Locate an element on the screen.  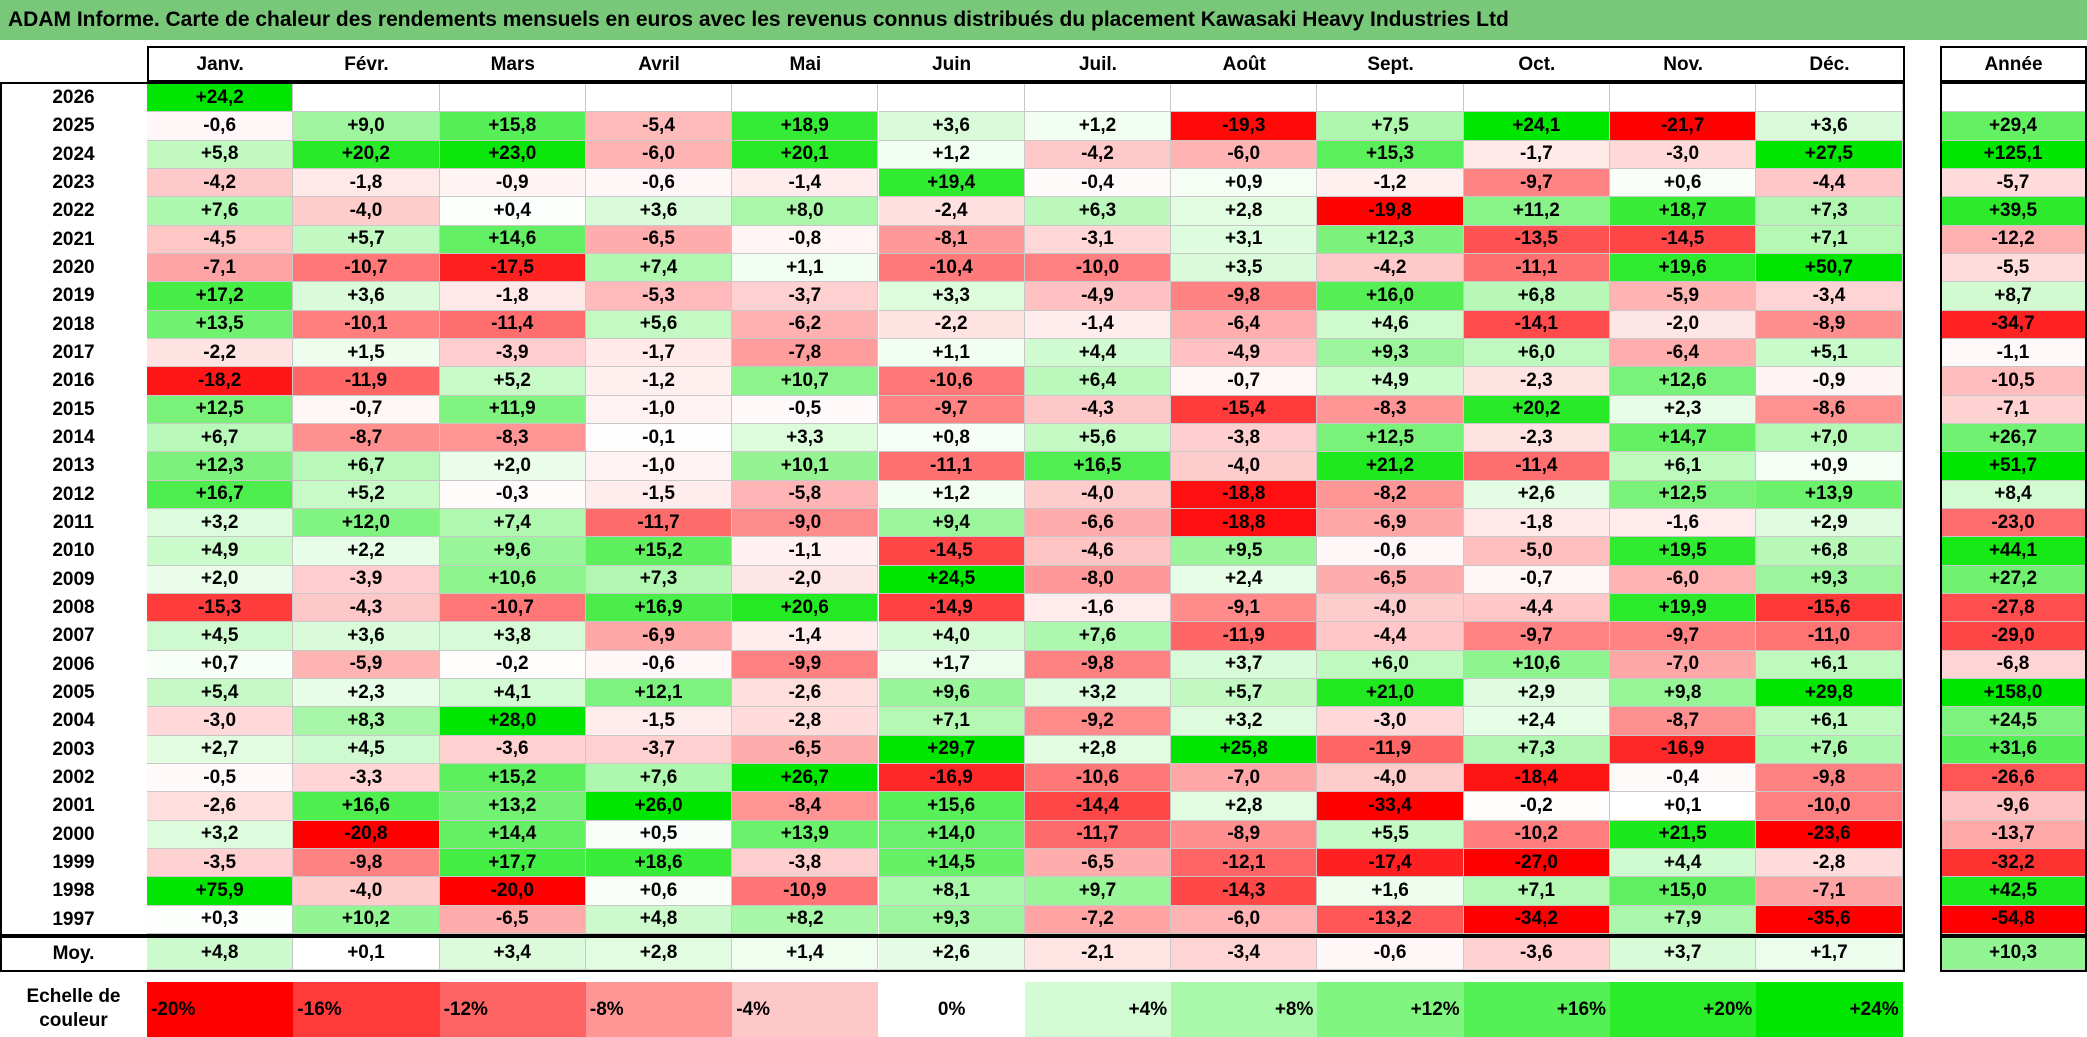
heatmap-cell: +9,8 is located at coordinates (1683, 693).